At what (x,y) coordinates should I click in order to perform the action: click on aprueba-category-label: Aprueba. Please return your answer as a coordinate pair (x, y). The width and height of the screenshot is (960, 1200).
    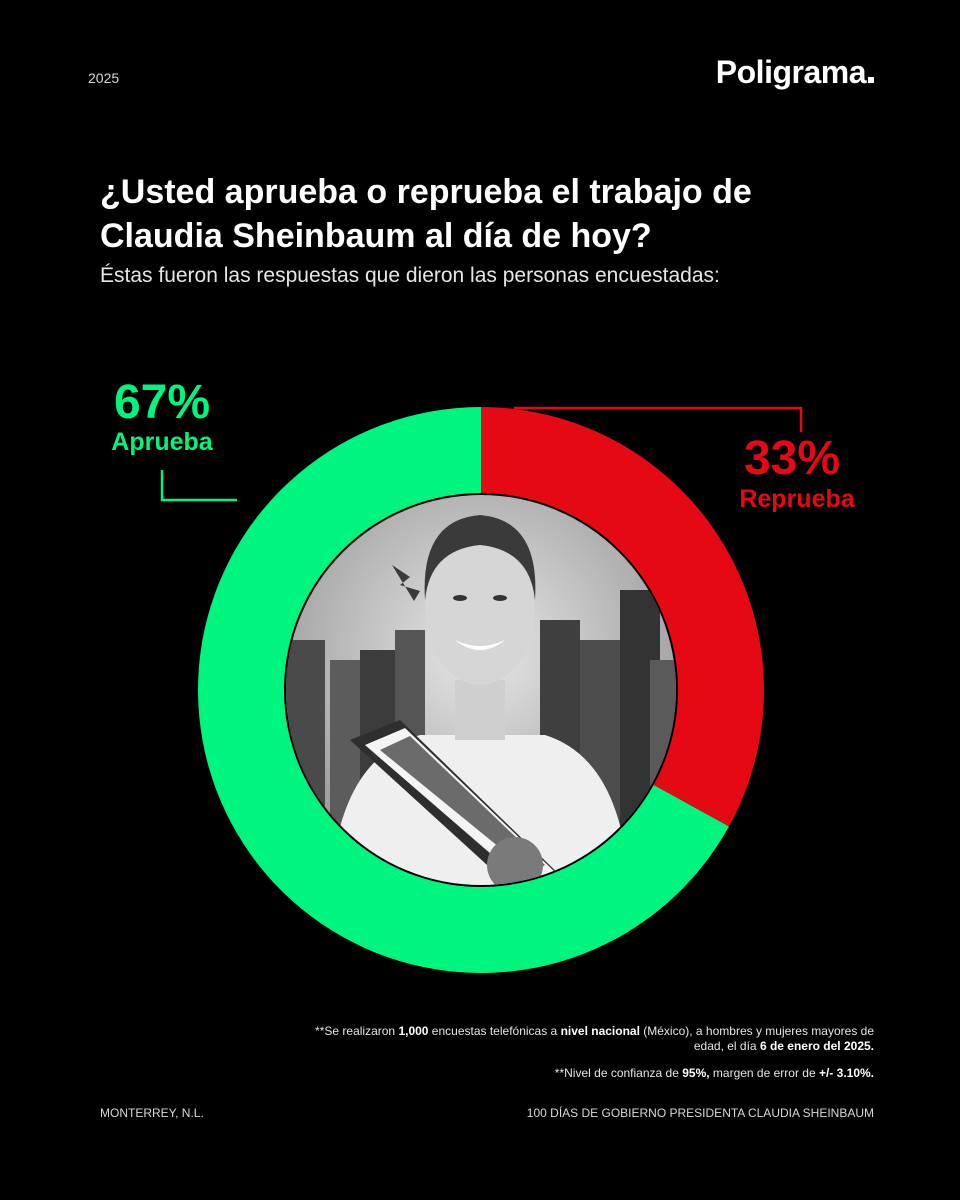
    Looking at the image, I should click on (162, 442).